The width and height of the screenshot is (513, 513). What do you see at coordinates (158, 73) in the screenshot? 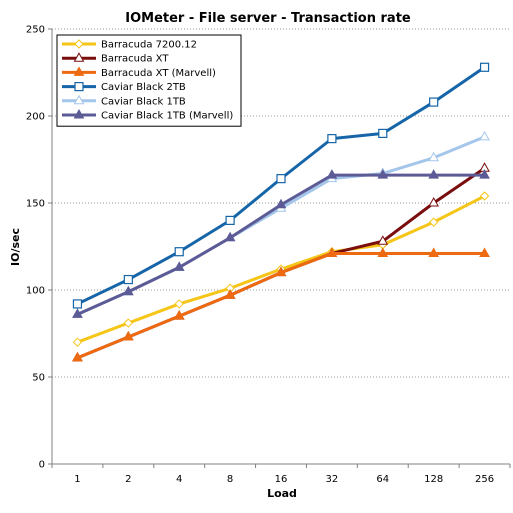
I see `legend-label: Barracuda XT (Marvell)` at bounding box center [158, 73].